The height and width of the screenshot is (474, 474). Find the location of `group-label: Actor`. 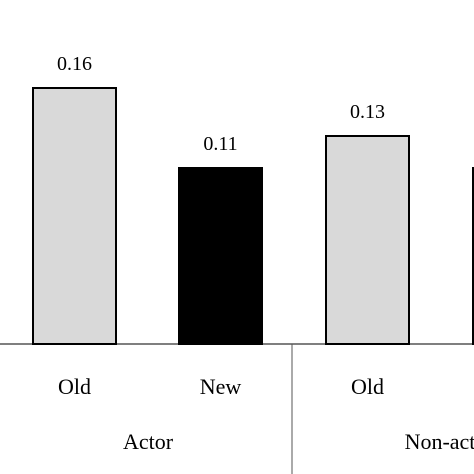

group-label: Actor is located at coordinates (148, 441).